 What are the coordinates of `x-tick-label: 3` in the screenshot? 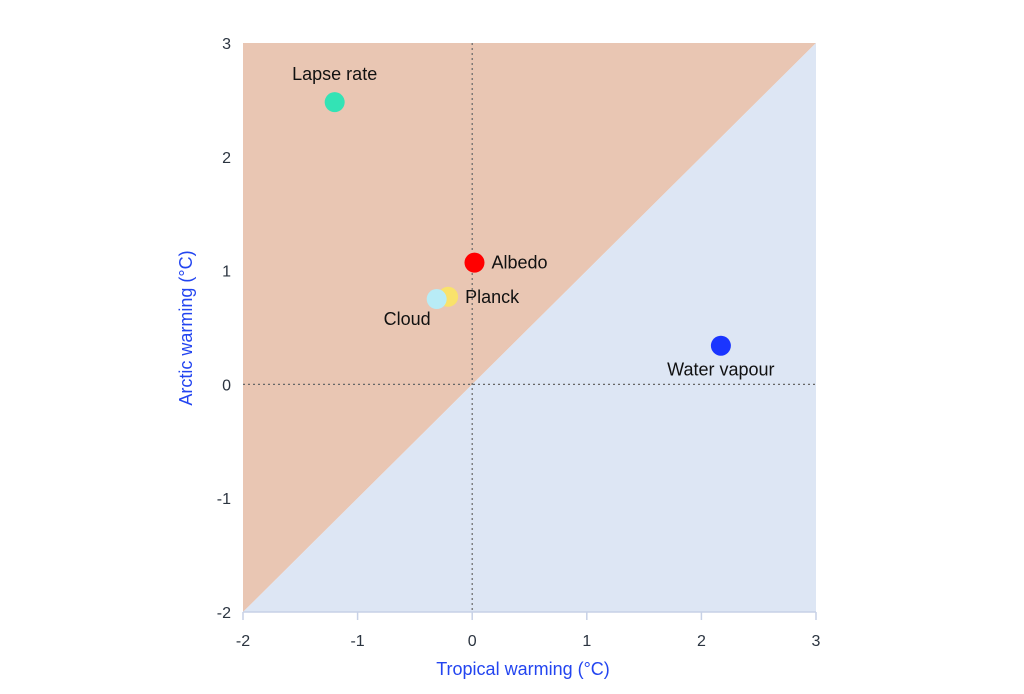 It's located at (816, 641).